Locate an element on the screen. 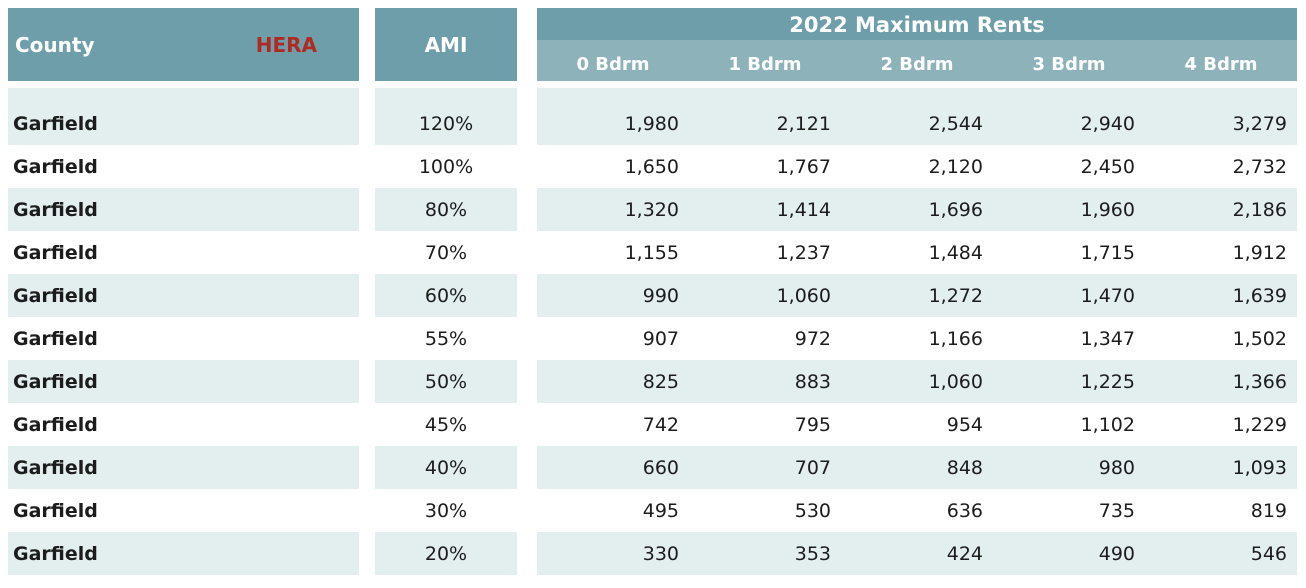  rent-cell-1bdrm: 707 is located at coordinates (765, 467).